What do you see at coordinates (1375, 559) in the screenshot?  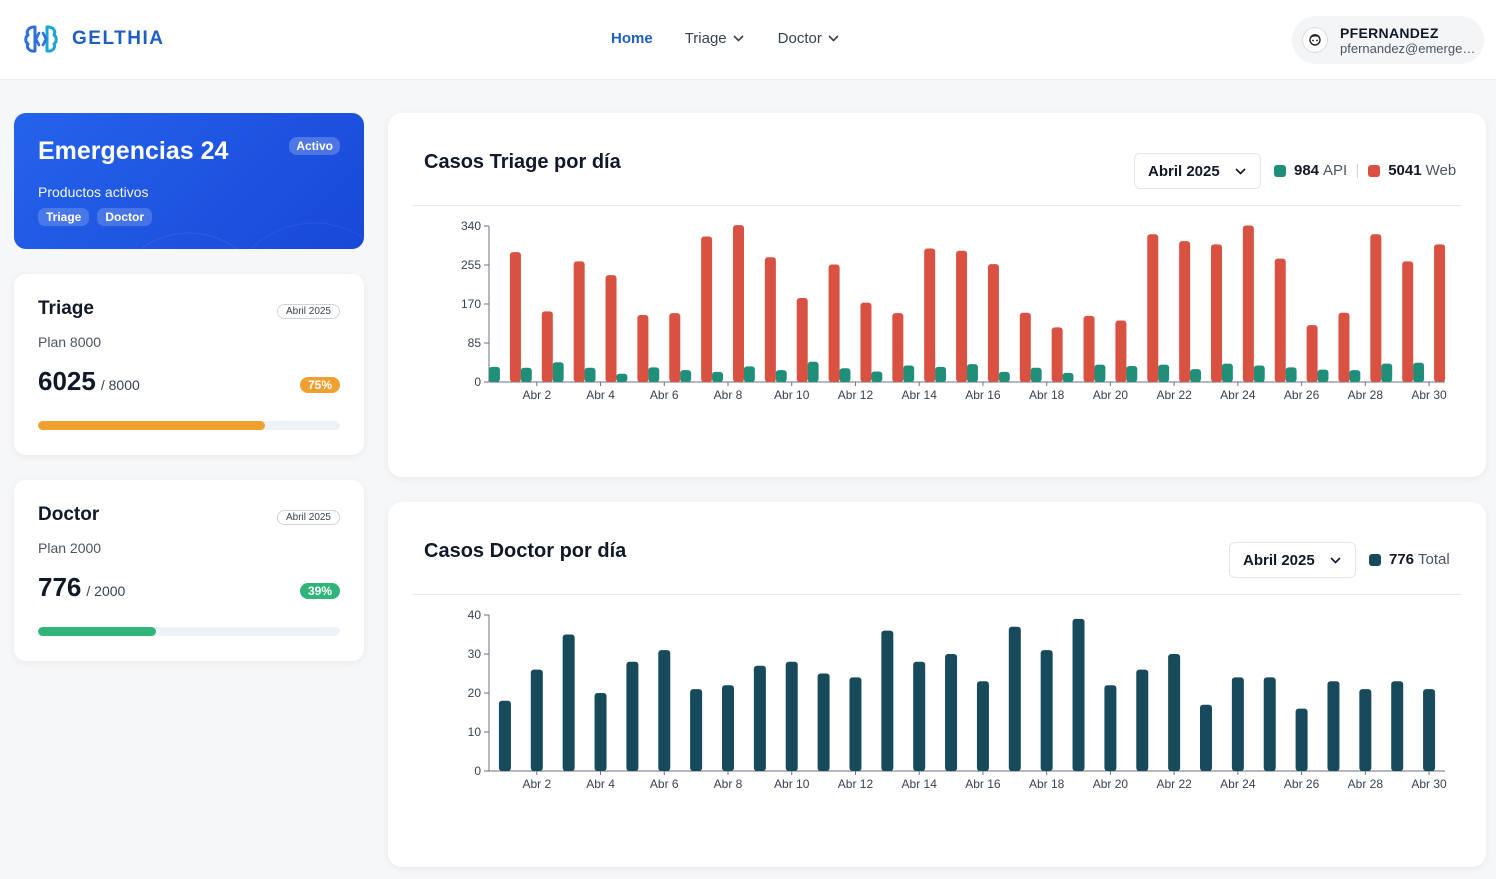 I see `legend-swatch-total` at bounding box center [1375, 559].